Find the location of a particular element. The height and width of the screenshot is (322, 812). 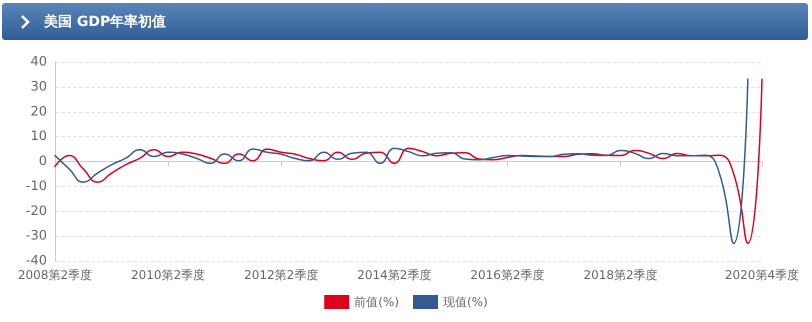

x-tick-label: 2018第2季度 is located at coordinates (621, 275).